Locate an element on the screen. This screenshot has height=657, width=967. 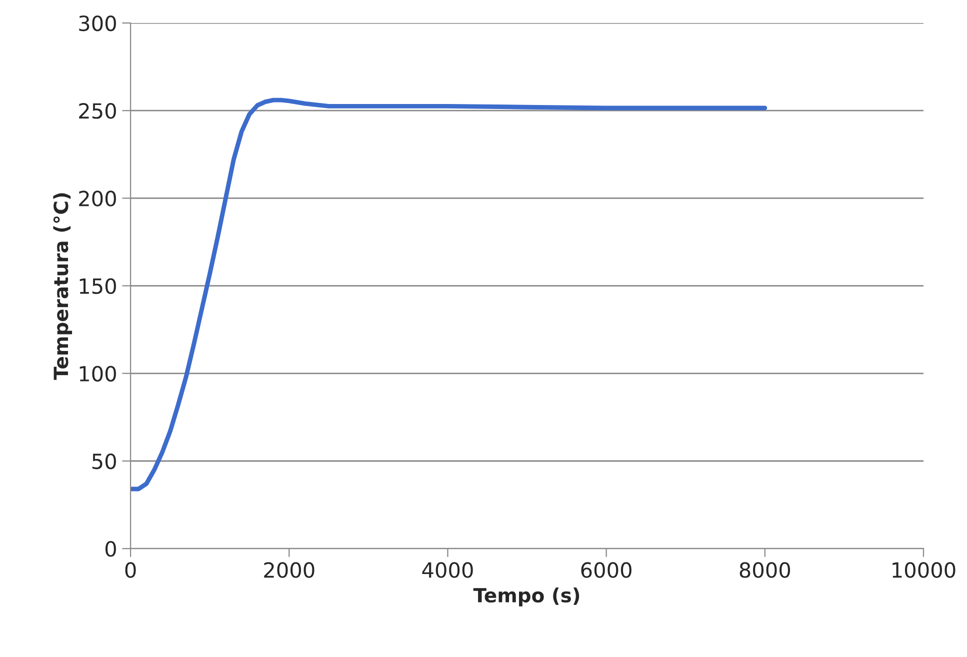
y-tick-label: 250 is located at coordinates (97, 111).